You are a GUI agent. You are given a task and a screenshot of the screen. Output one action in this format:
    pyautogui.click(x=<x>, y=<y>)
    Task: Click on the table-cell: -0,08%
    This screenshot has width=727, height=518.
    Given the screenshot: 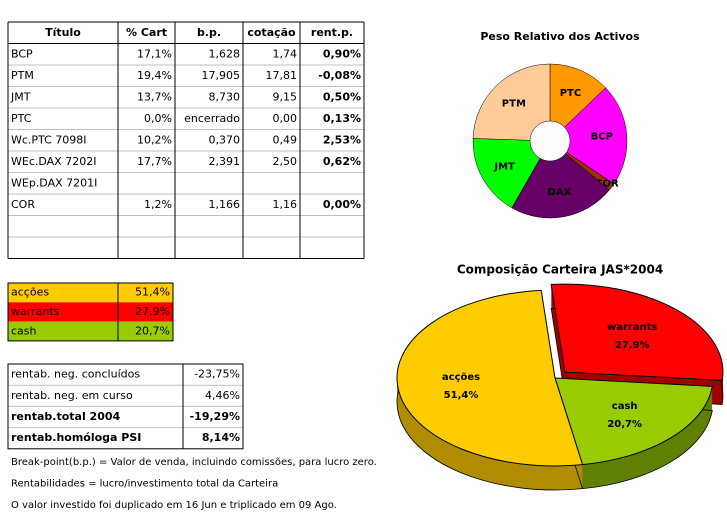 What is the action you would take?
    pyautogui.click(x=339, y=75)
    